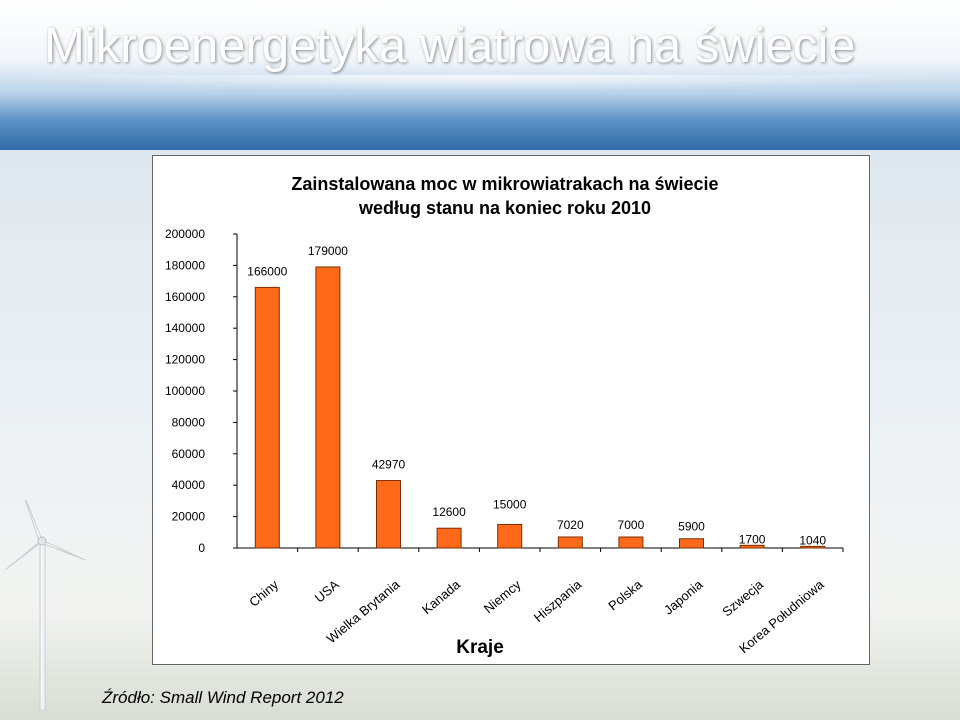  Describe the element at coordinates (189, 422) in the screenshot. I see `y-tick-label: 80000` at that location.